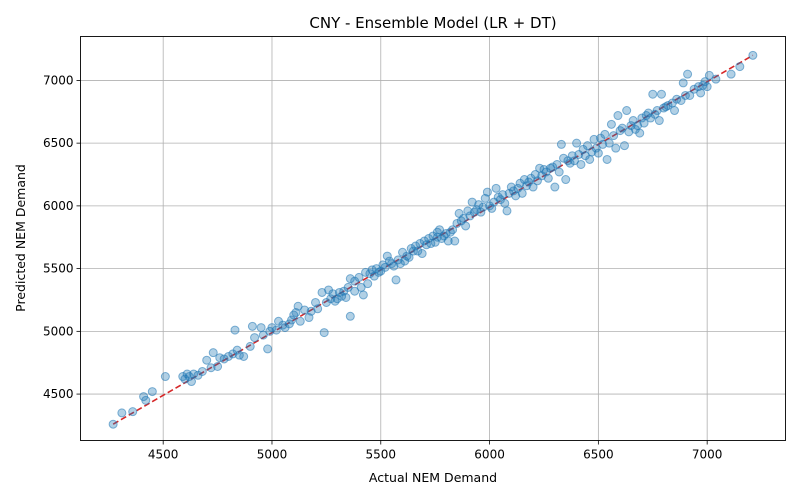  What do you see at coordinates (707, 455) in the screenshot?
I see `x-tick-label: 7000` at bounding box center [707, 455].